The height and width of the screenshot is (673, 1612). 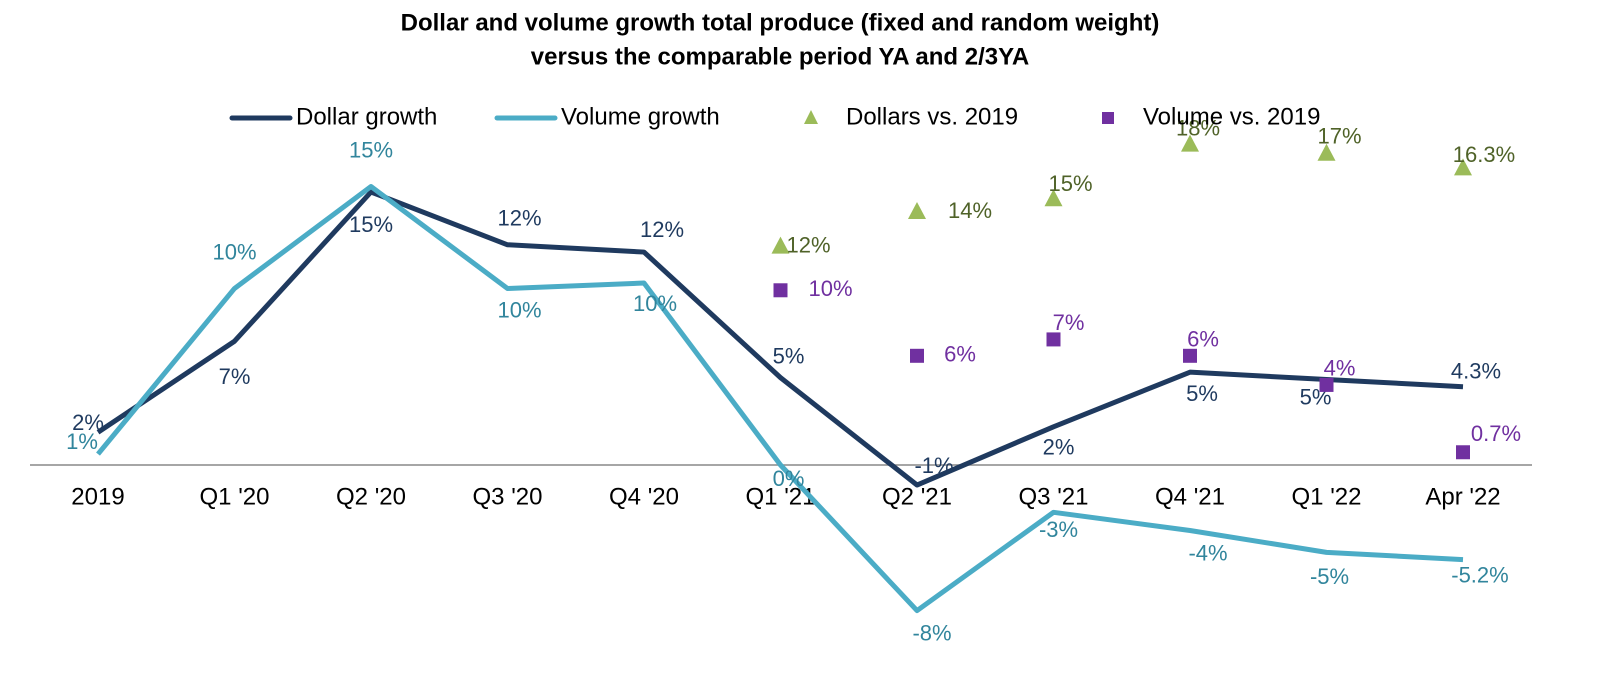 What do you see at coordinates (1327, 496) in the screenshot?
I see `x-tick-label: Q1 '22` at bounding box center [1327, 496].